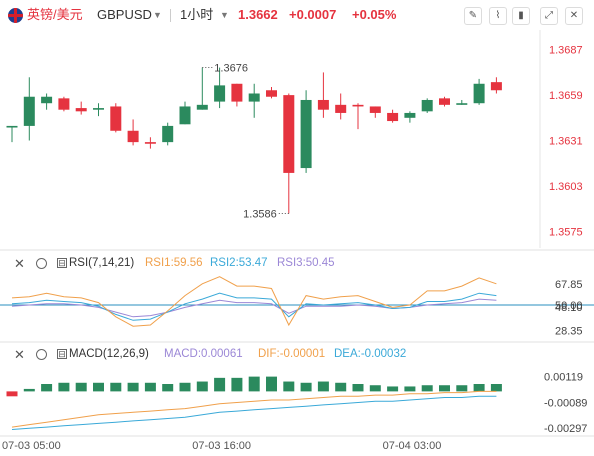  I want to click on rsi2-line, so click(254, 306).